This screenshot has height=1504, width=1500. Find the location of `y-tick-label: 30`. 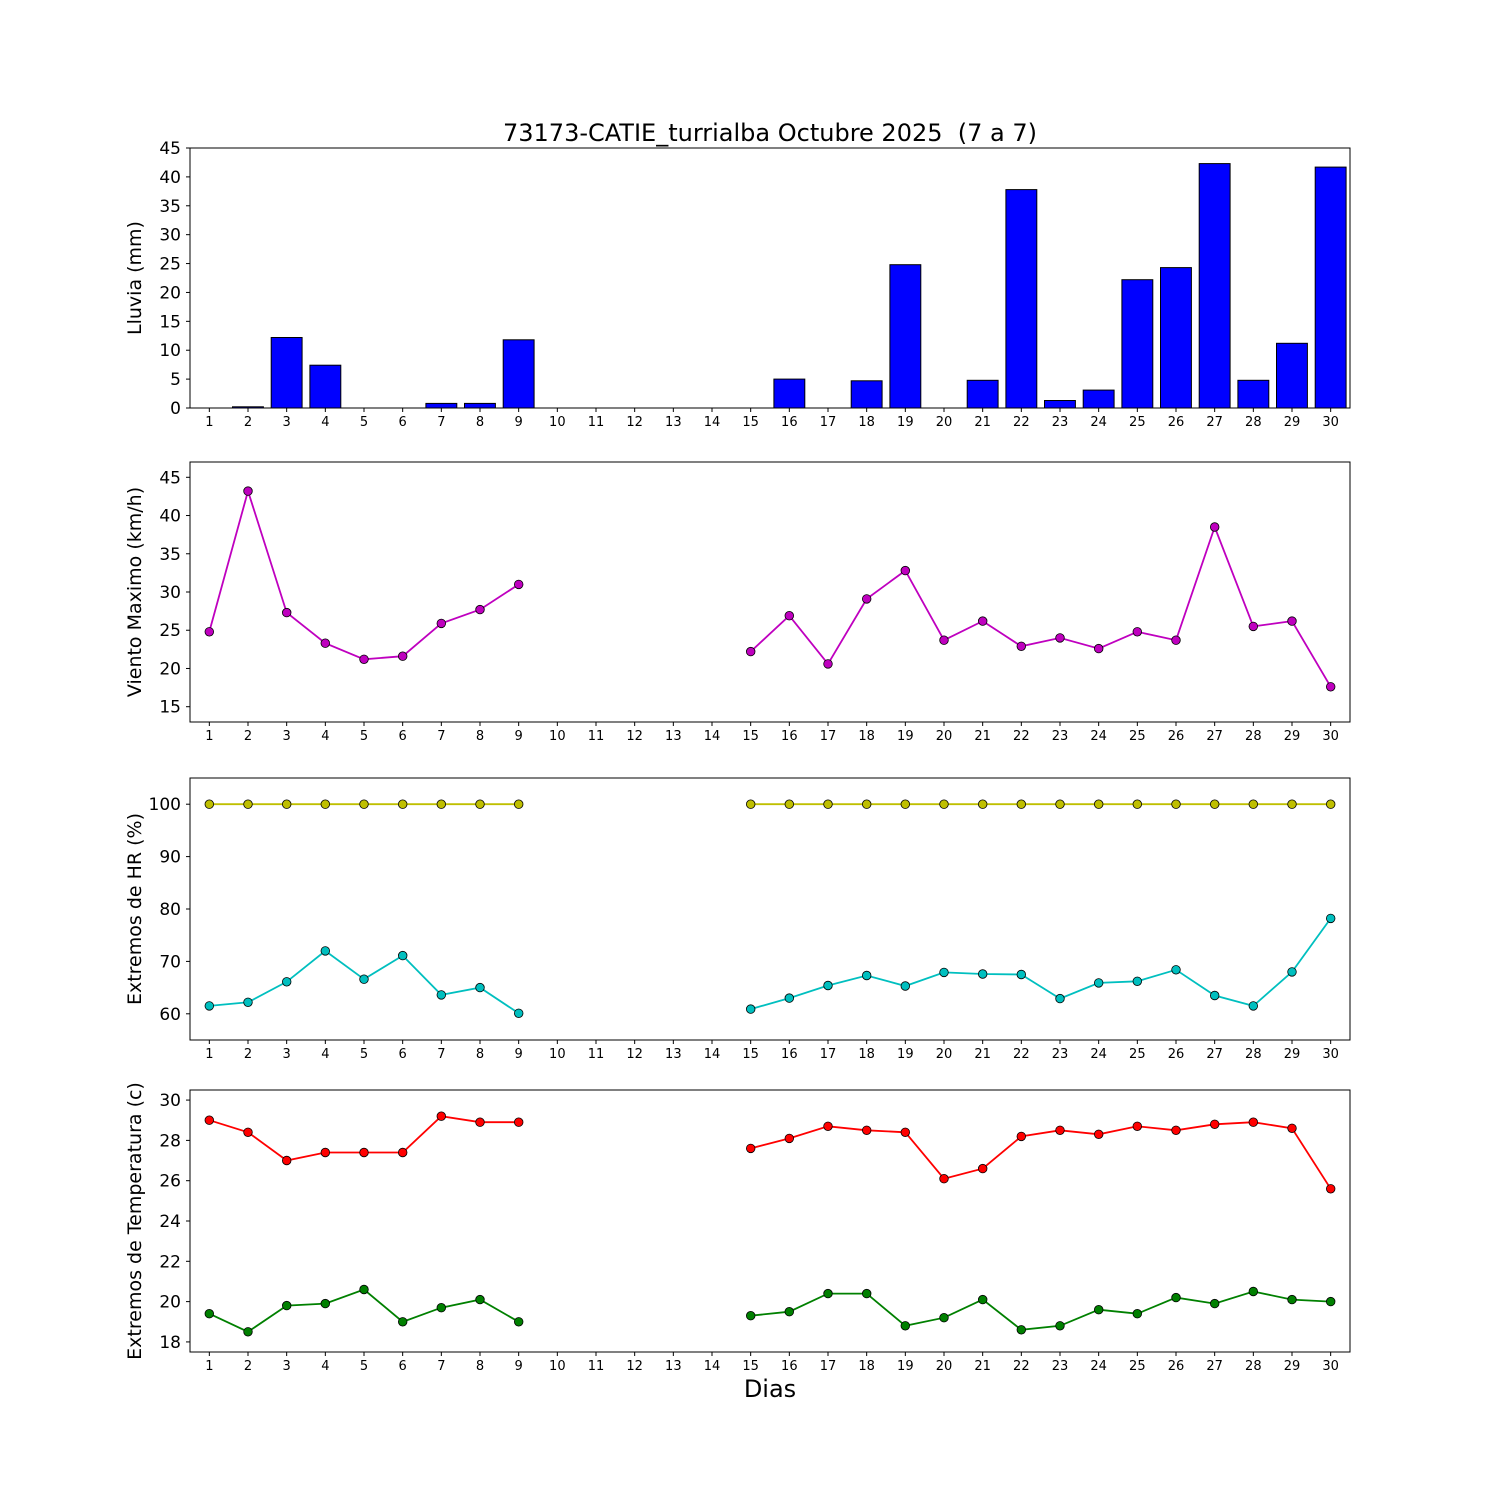

y-tick-label: 30 is located at coordinates (170, 1101).